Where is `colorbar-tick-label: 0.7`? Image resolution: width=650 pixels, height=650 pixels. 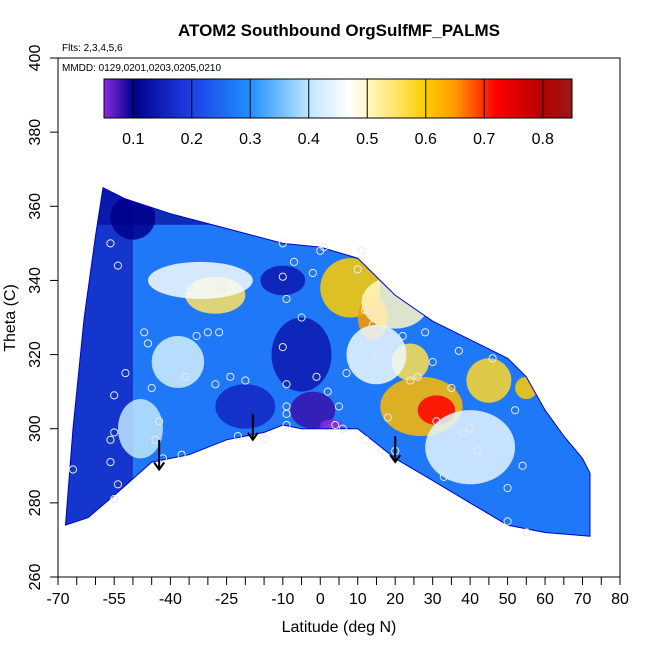 colorbar-tick-label: 0.7 is located at coordinates (484, 139).